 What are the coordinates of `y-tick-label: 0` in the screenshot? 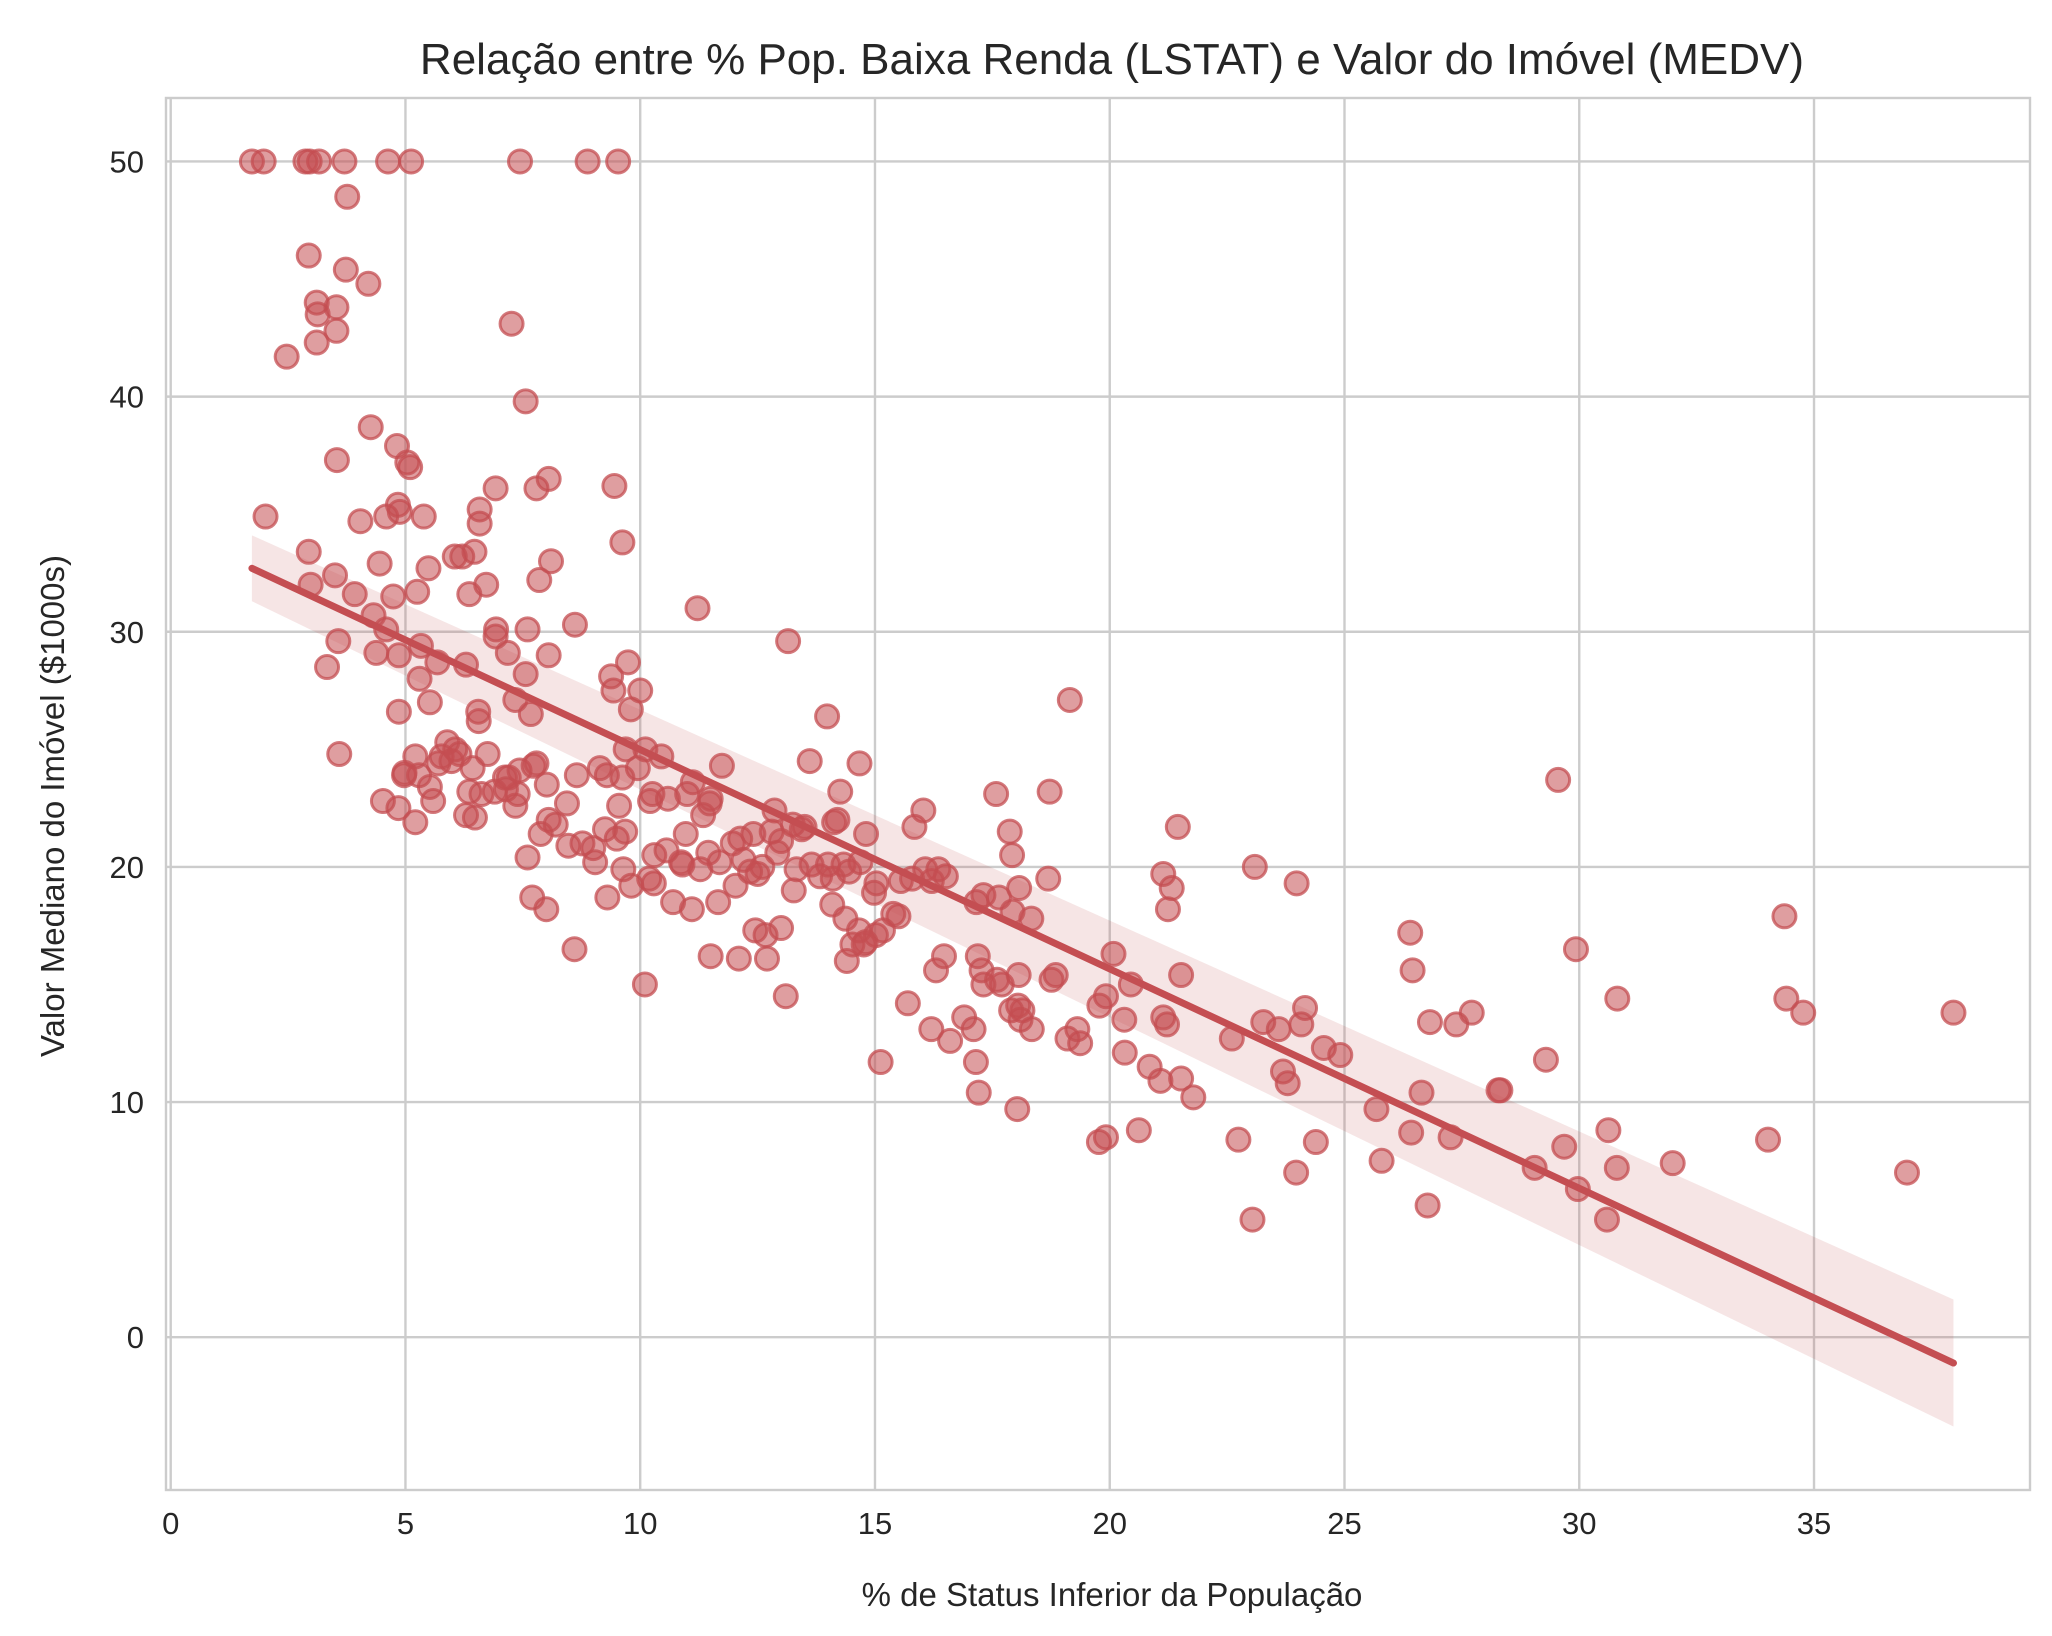 It's located at (135, 1337).